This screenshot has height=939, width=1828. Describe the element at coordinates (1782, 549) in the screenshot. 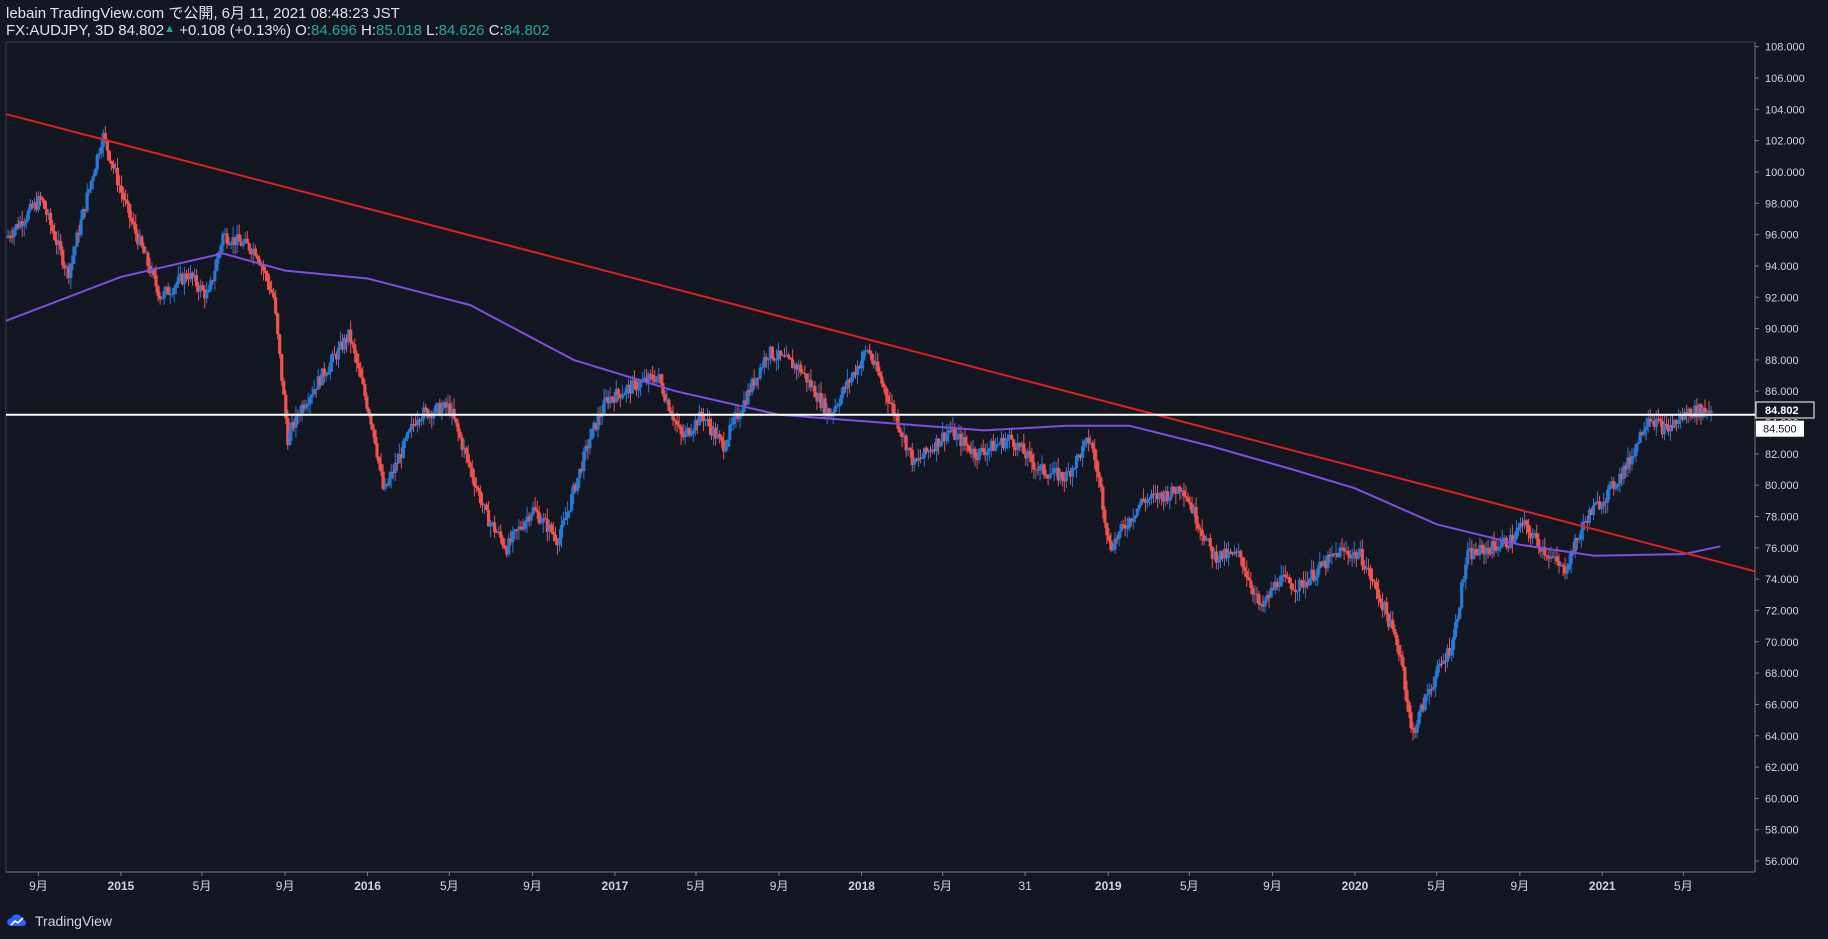

I see `price-tick-label: 76.000` at that location.